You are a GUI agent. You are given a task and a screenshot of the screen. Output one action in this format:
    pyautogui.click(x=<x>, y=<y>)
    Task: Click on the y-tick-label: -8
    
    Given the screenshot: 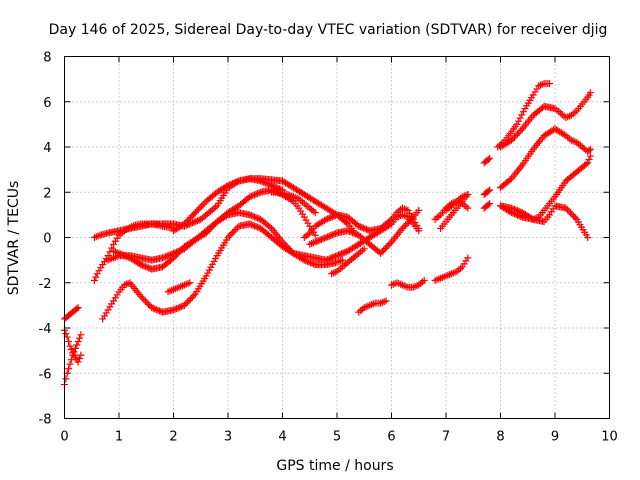 What is the action you would take?
    pyautogui.click(x=45, y=420)
    